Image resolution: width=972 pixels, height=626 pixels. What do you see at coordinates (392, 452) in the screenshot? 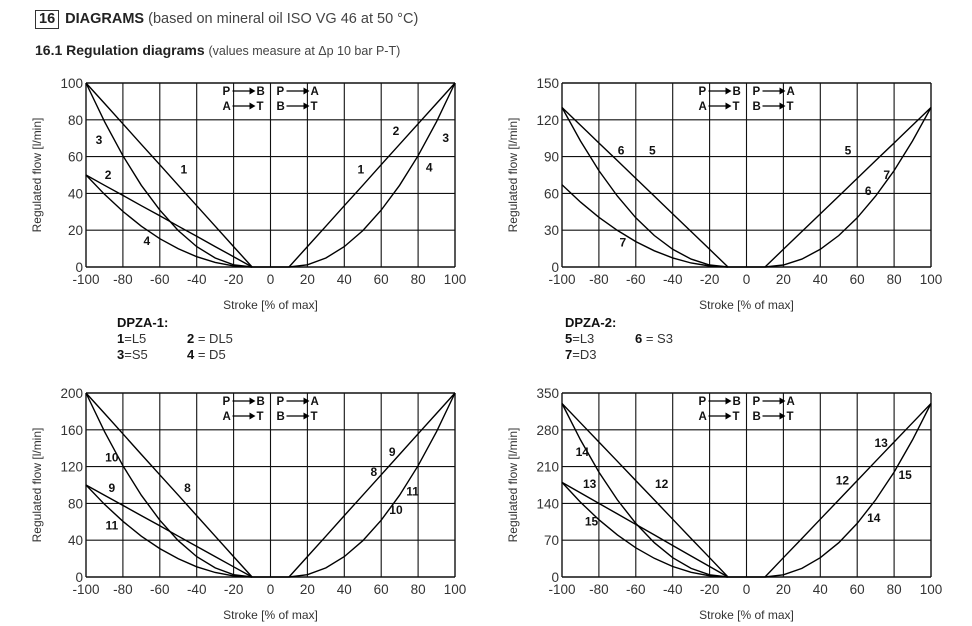
I see `curve-label: 9` at bounding box center [392, 452].